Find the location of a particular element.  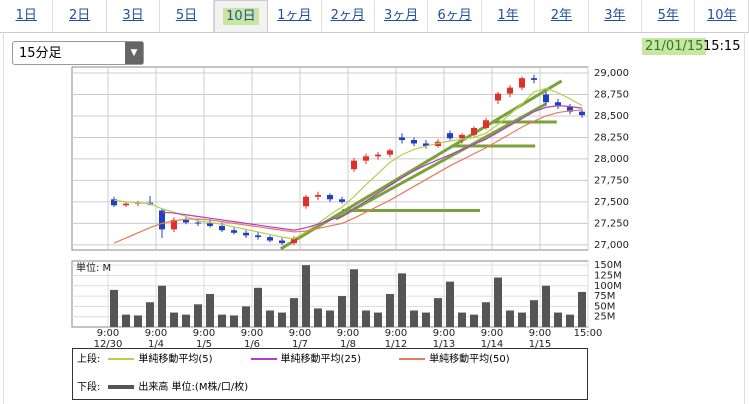

tab: 2年 is located at coordinates (562, 16).